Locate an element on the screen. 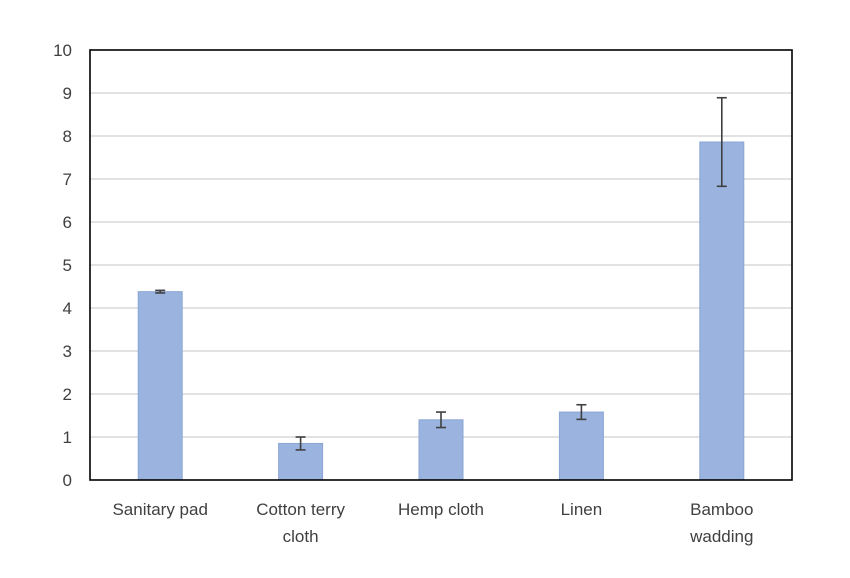  y-tick-label: 8 is located at coordinates (67, 136).